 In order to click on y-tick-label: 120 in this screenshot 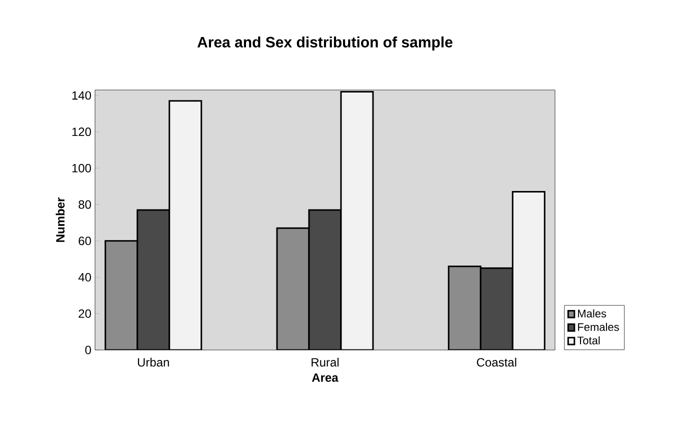, I will do `click(82, 132)`.